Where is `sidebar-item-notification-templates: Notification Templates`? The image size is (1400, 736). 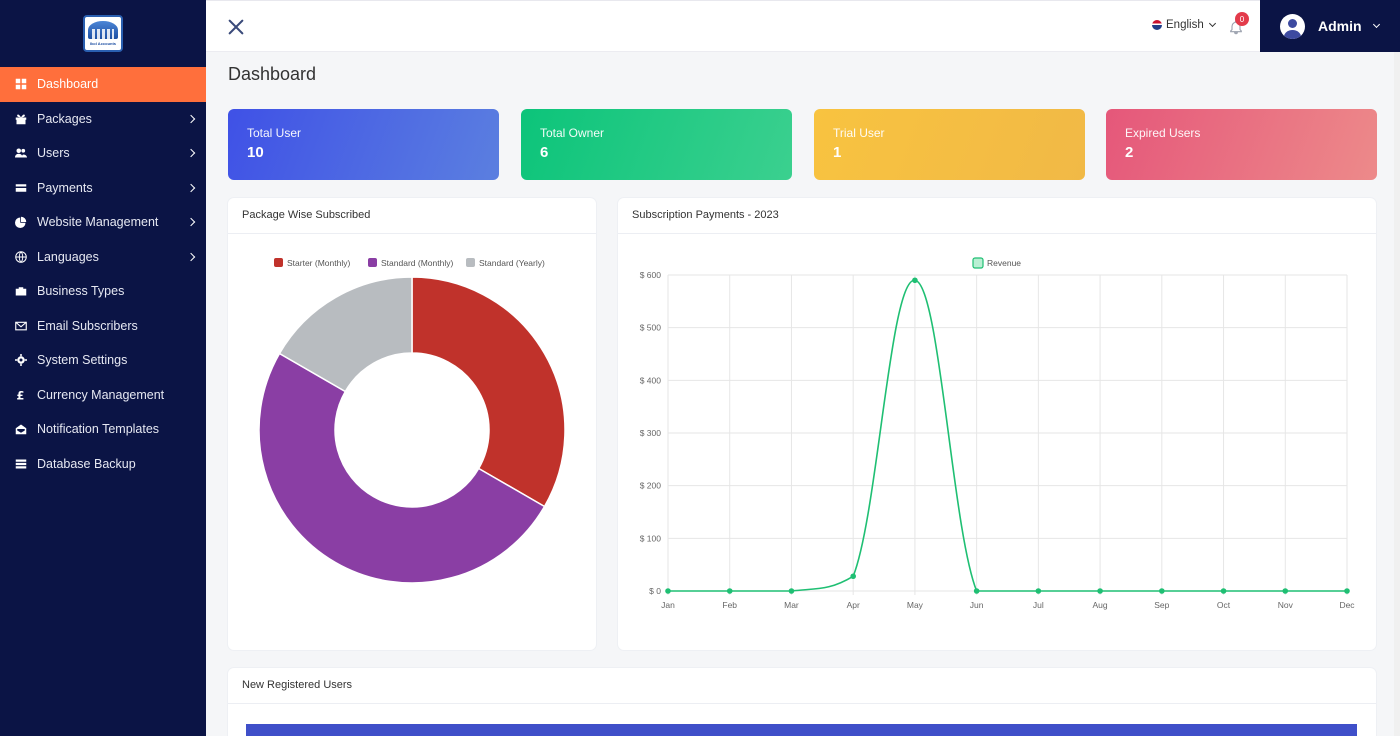 sidebar-item-notification-templates: Notification Templates is located at coordinates (103, 429).